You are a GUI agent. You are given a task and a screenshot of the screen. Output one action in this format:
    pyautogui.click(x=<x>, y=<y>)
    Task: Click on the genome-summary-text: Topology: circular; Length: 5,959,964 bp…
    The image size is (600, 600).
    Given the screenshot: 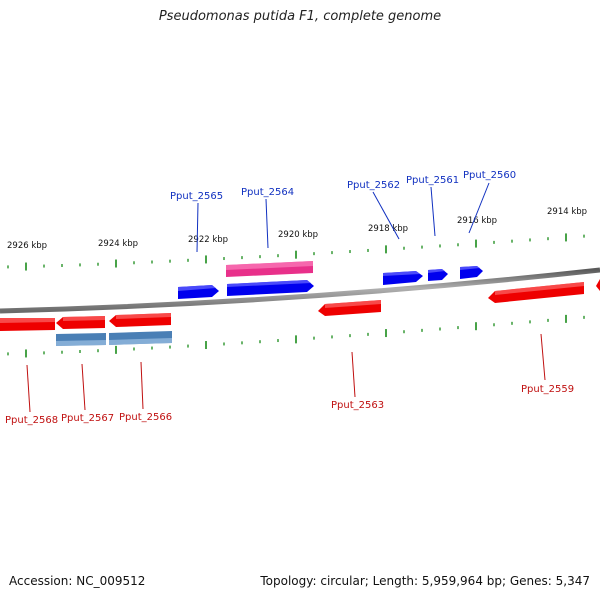 What is the action you would take?
    pyautogui.click(x=425, y=581)
    